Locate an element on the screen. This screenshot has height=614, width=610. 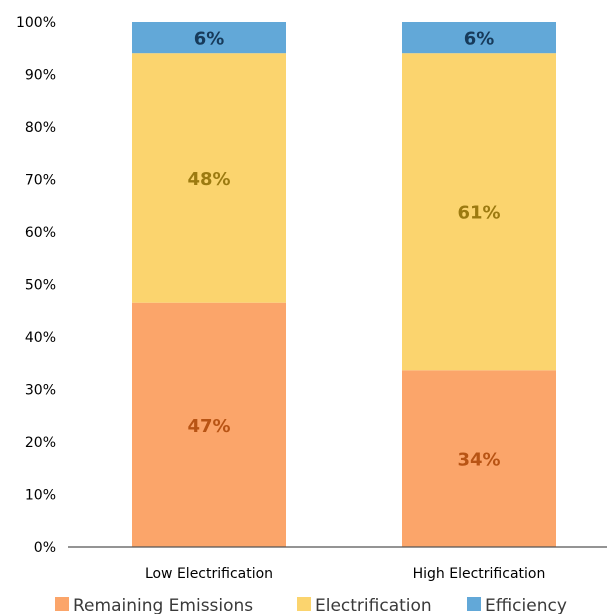
y-axis-ticks: 0% 10% 20% 30% 40% 50% 60% 70% 80% 90% 100% is located at coordinates (36, 285).